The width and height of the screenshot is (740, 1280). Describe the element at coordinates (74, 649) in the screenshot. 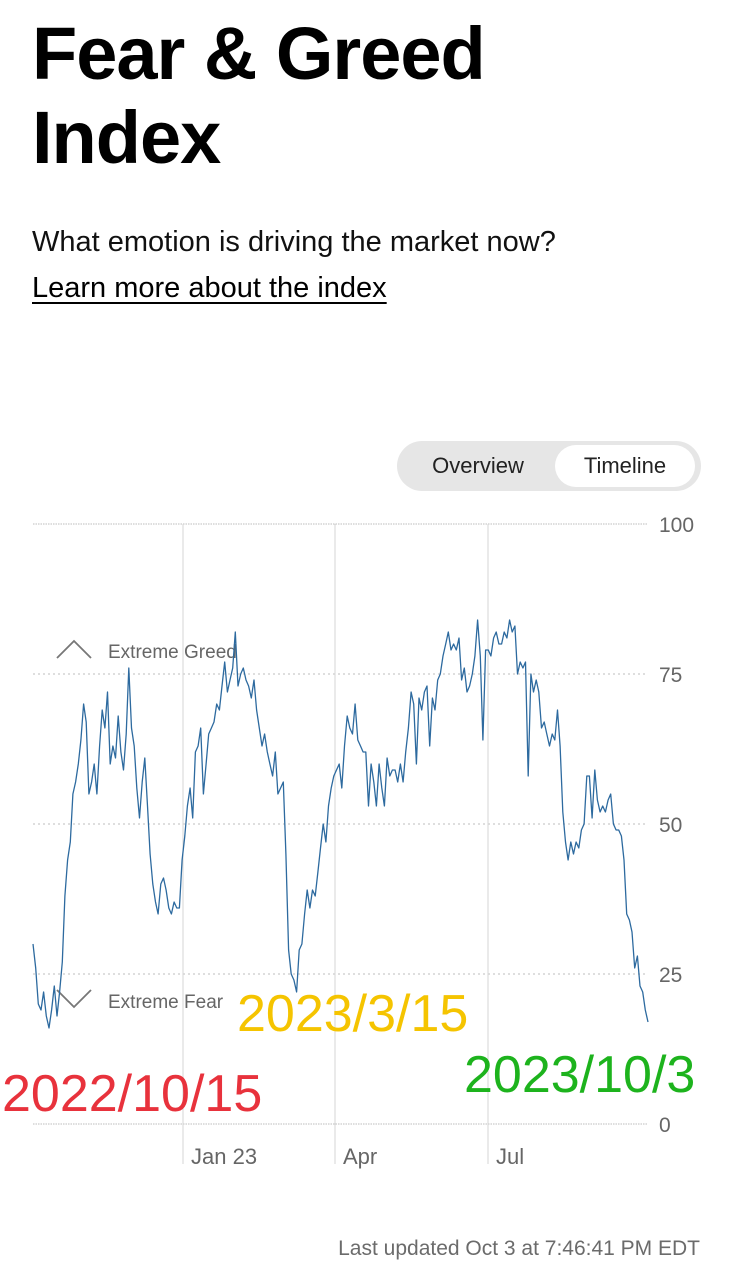

I see `chevron-up-icon` at that location.